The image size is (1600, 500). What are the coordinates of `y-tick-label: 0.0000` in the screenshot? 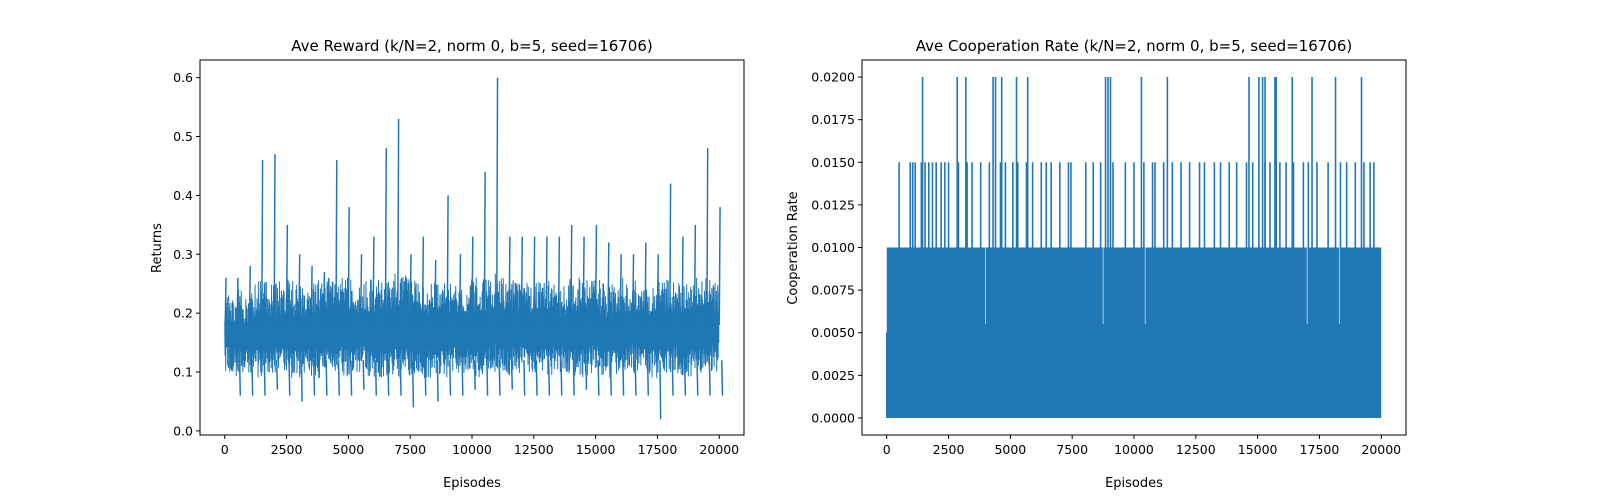 It's located at (833, 417).